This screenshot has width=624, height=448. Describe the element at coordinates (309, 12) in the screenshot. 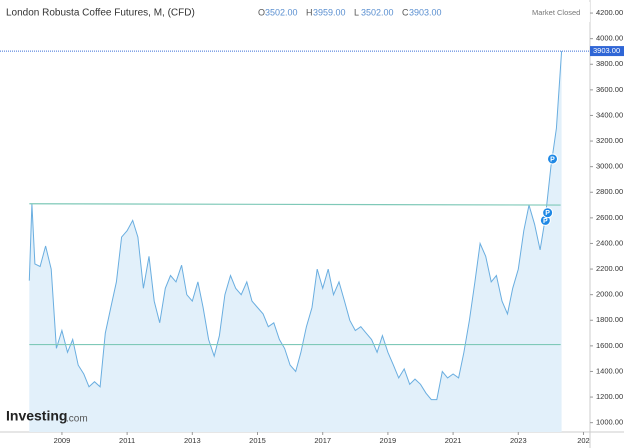

I see `ohlc-key: H` at that location.